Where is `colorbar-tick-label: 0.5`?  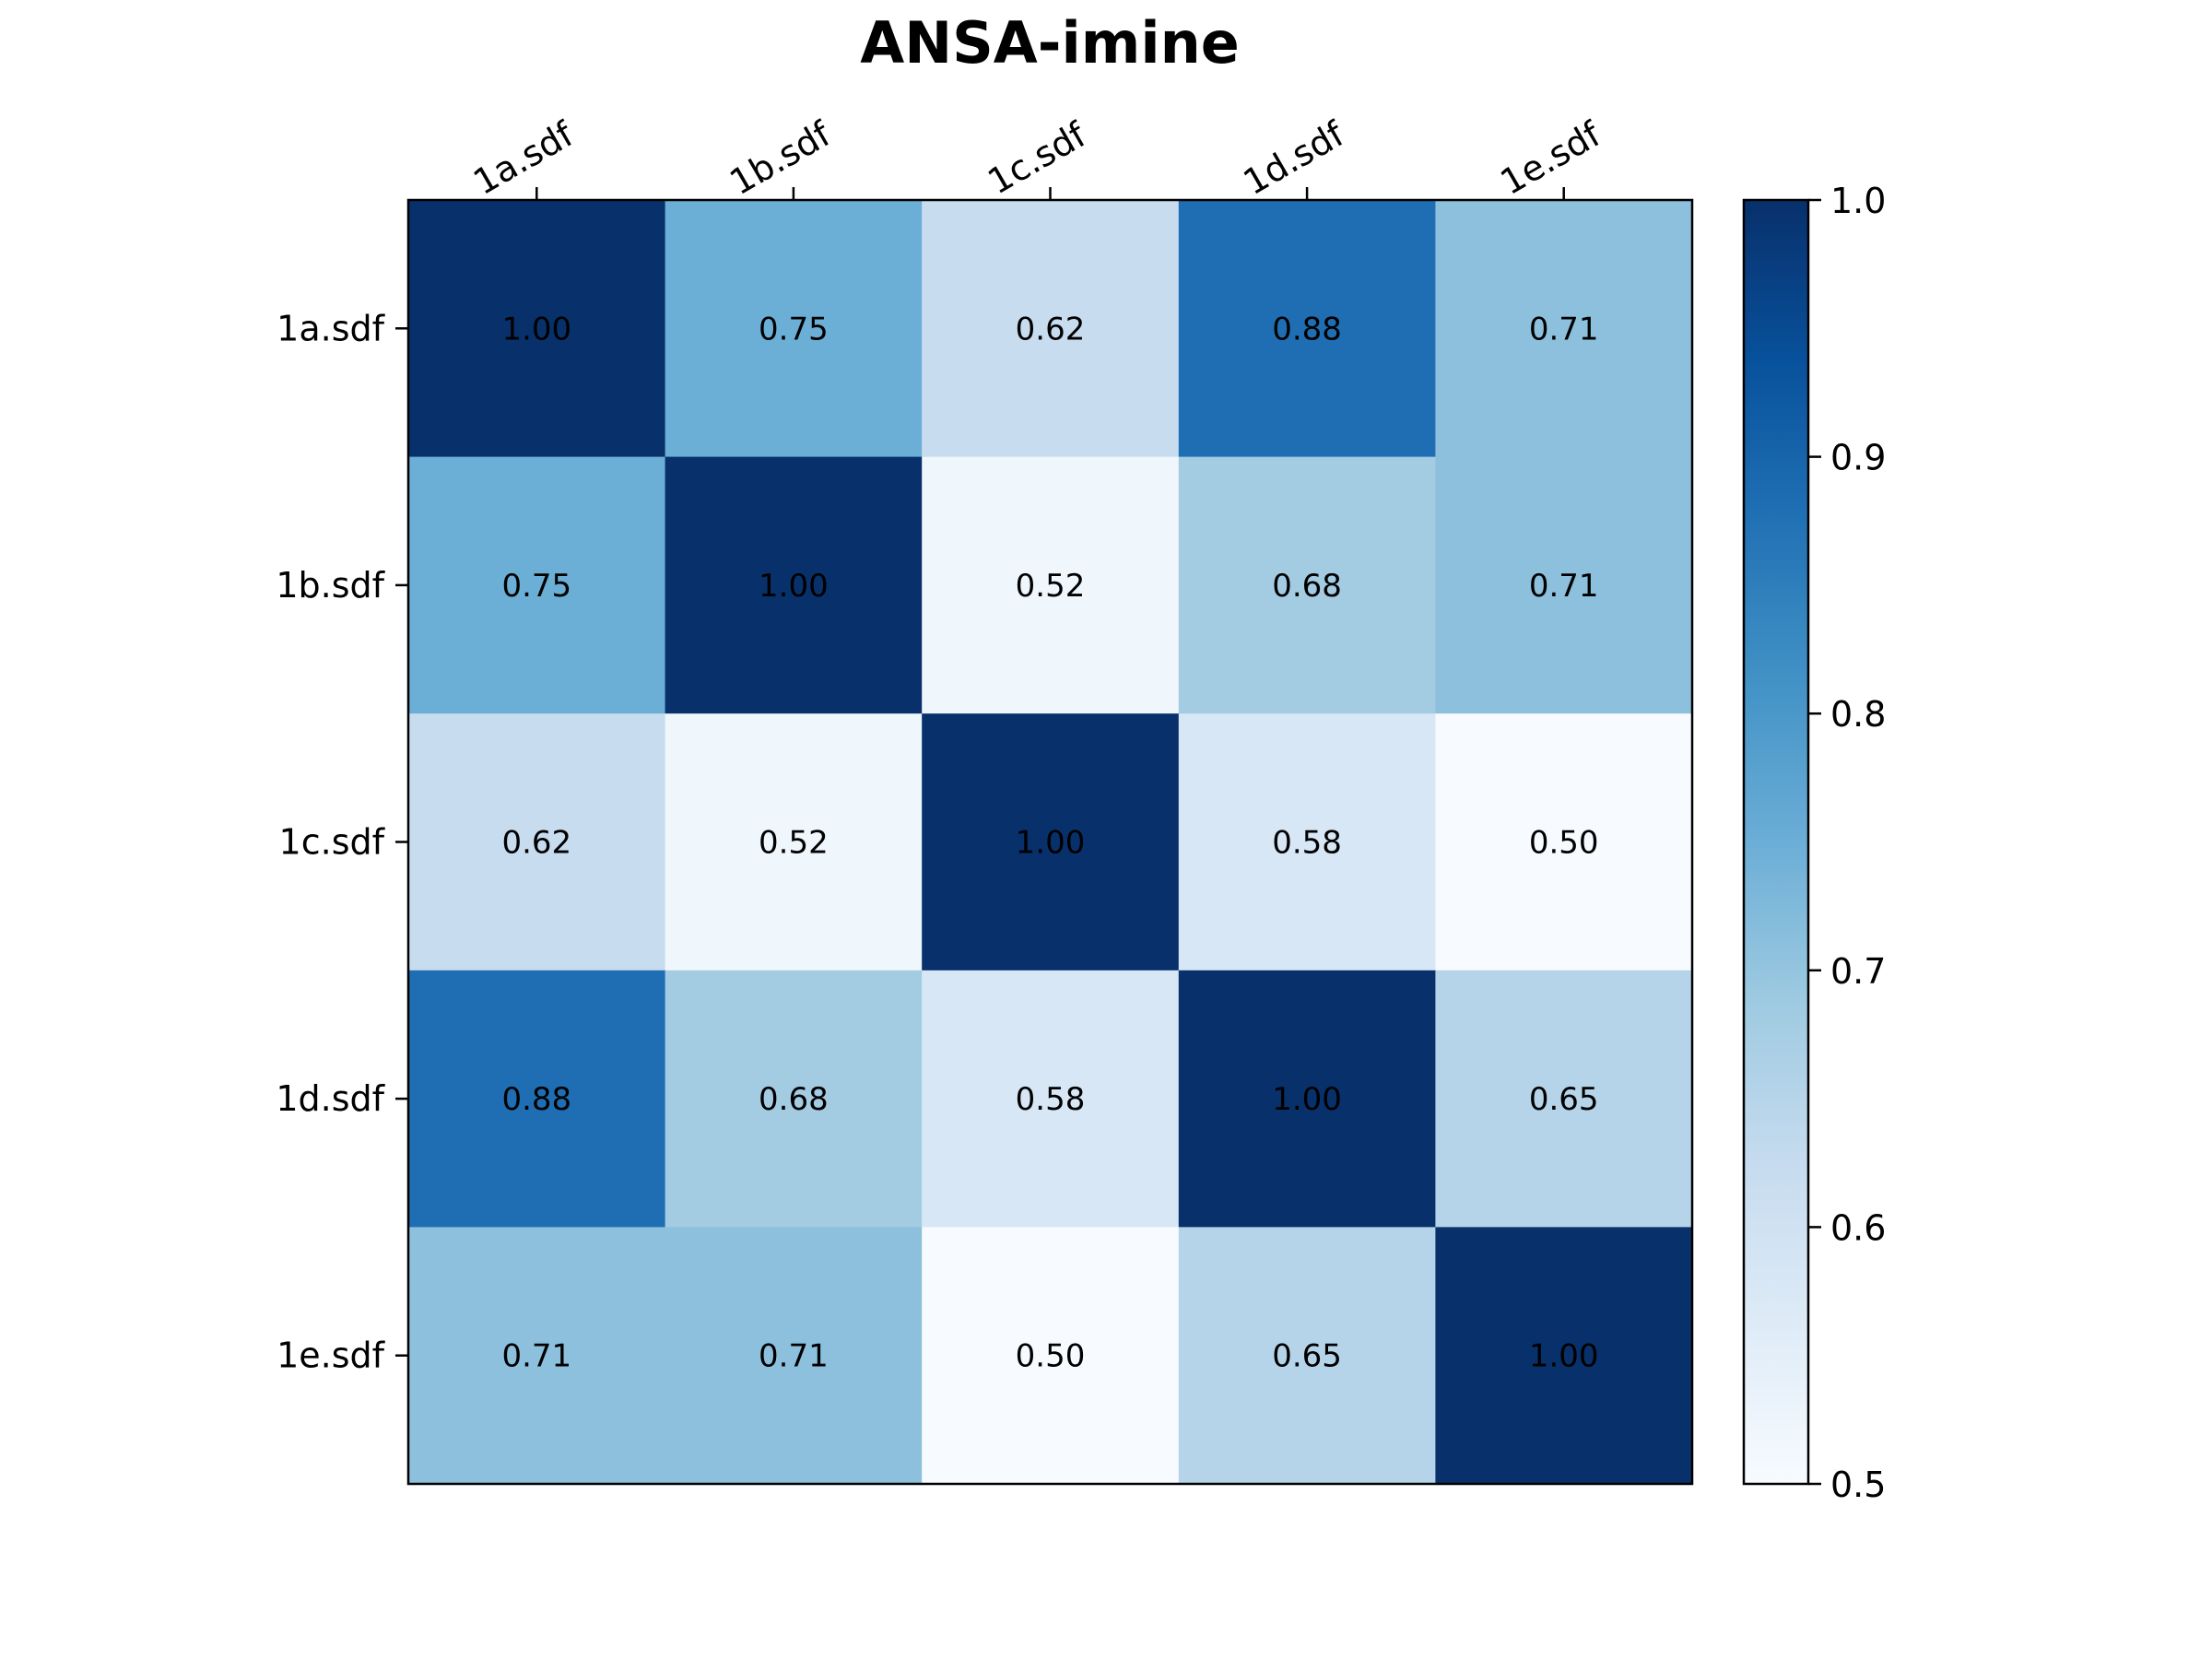 colorbar-tick-label: 0.5 is located at coordinates (1858, 1485).